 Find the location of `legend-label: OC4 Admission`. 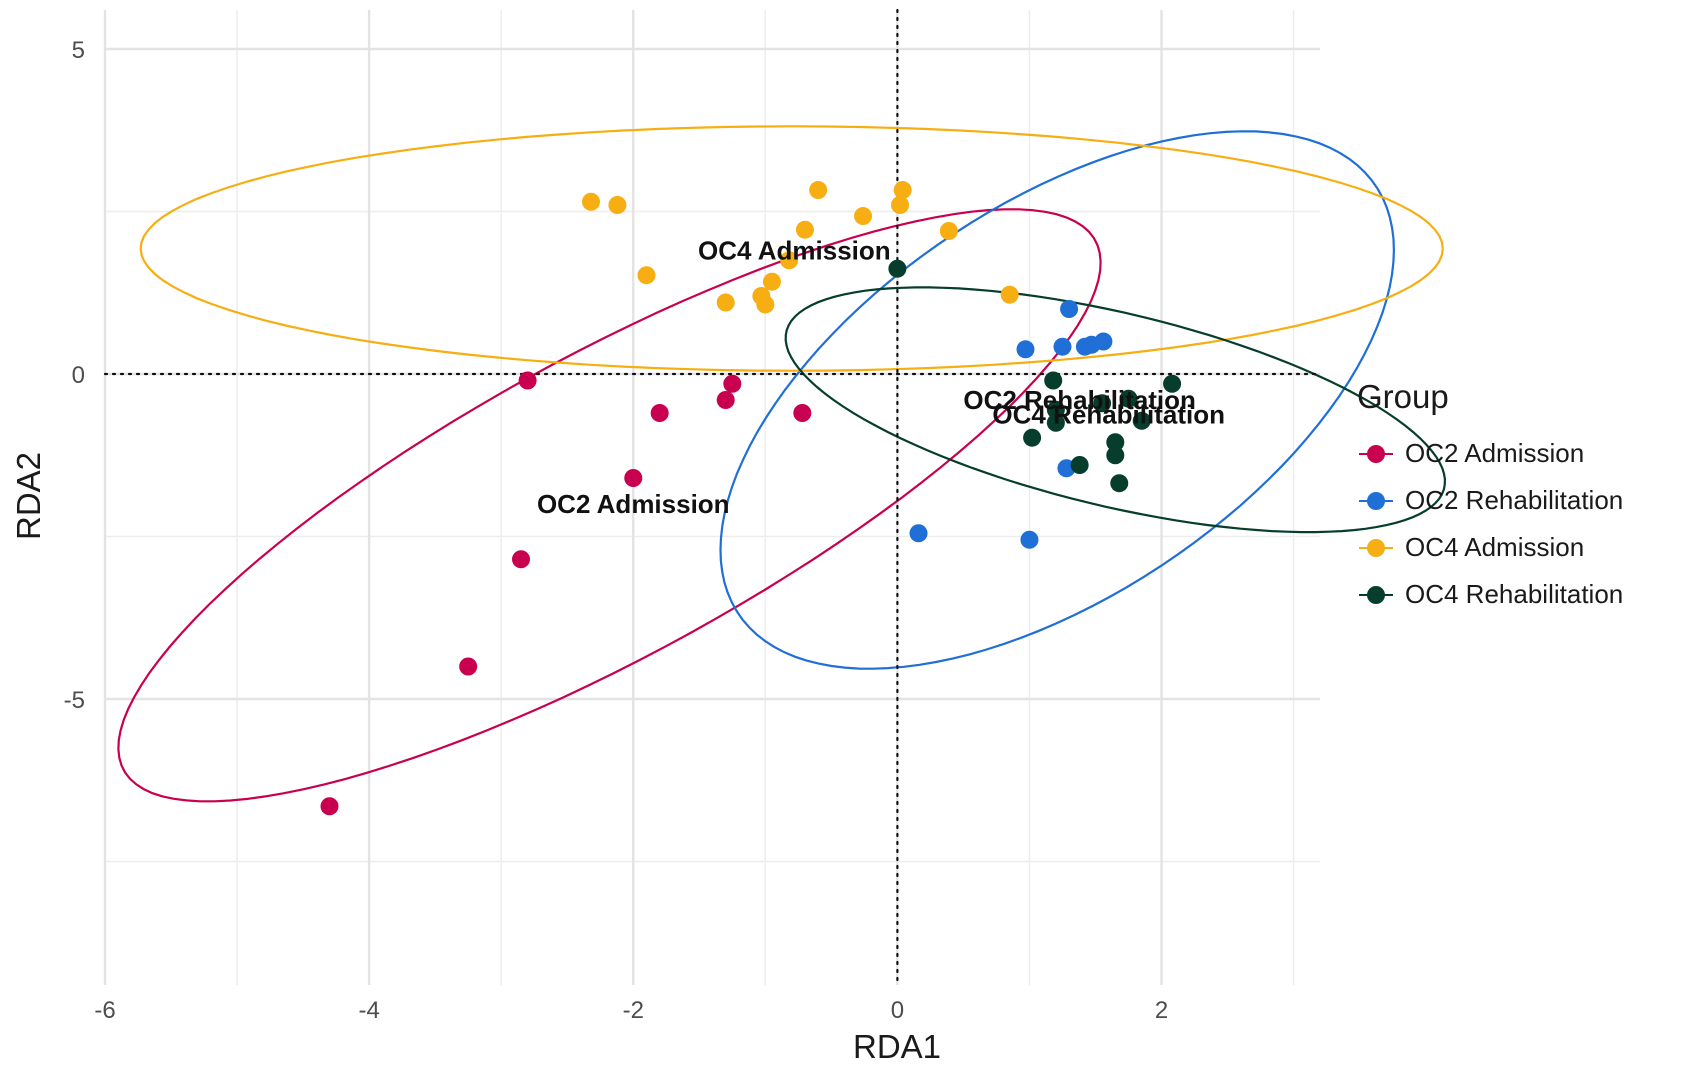

legend-label: OC4 Admission is located at coordinates (1495, 547).